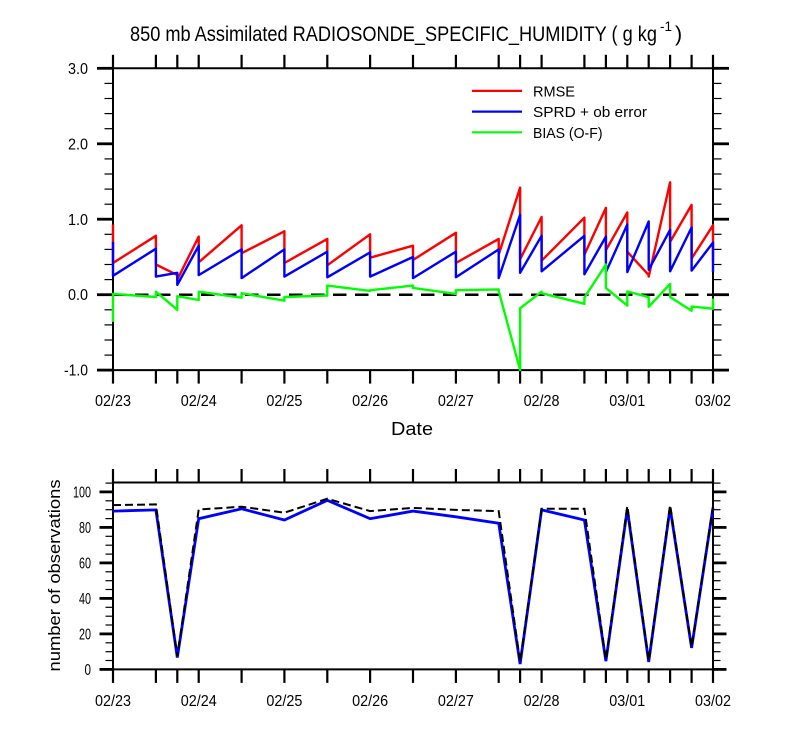 Image resolution: width=800 pixels, height=755 pixels. What do you see at coordinates (54, 576) in the screenshot?
I see `svg-text: number of observations` at bounding box center [54, 576].